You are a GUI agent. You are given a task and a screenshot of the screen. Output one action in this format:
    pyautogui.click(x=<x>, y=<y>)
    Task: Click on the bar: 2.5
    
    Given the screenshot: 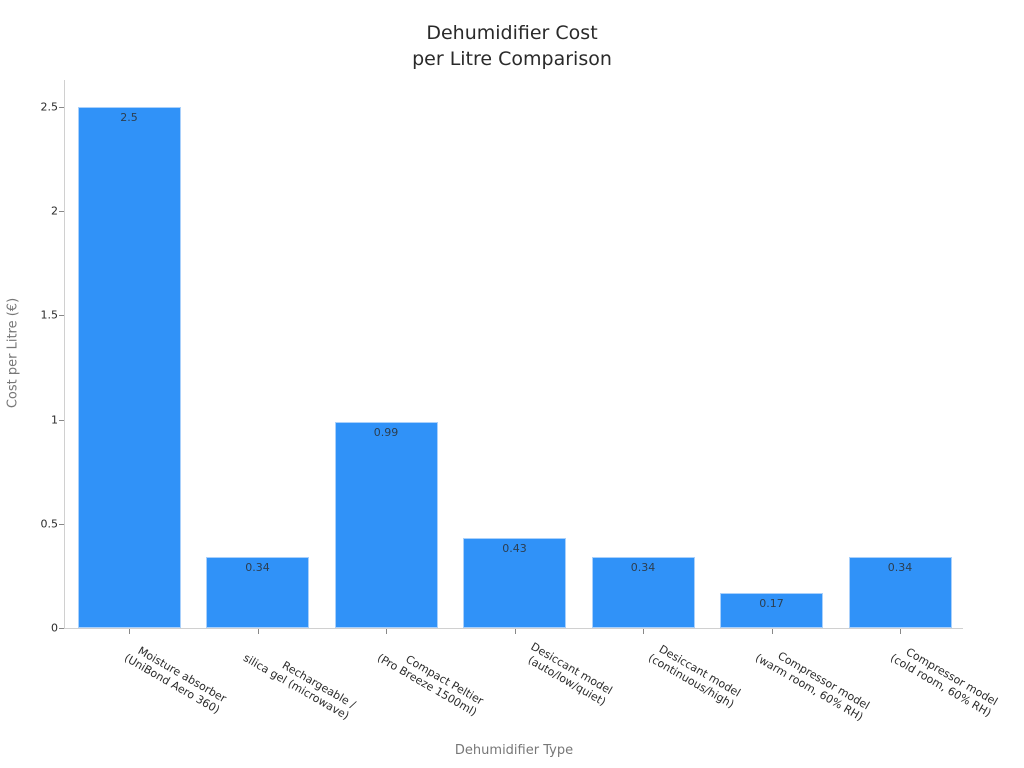 What is the action you would take?
    pyautogui.click(x=129, y=367)
    